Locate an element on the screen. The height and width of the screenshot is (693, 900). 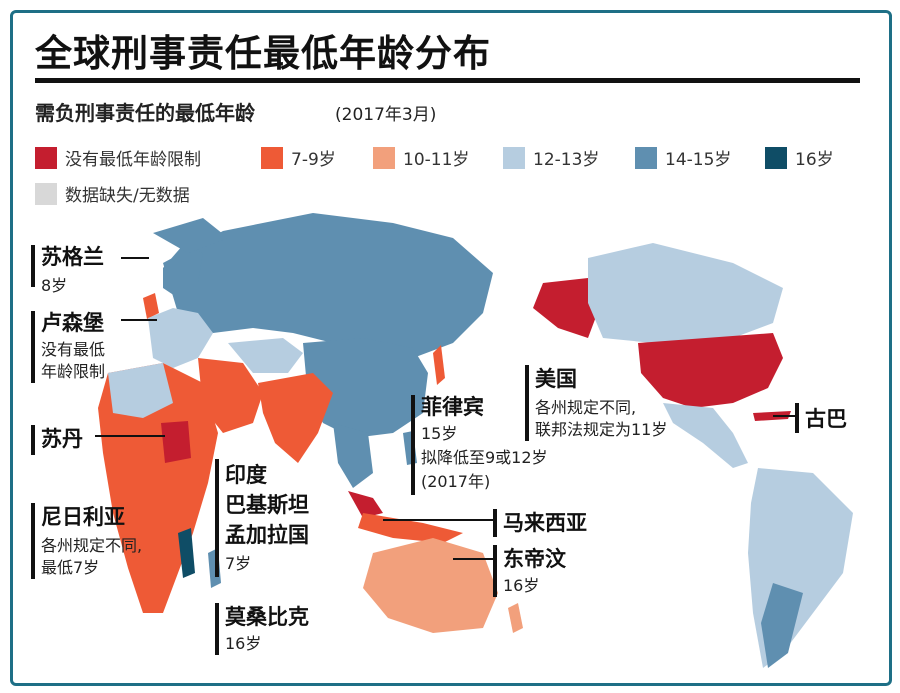
mexico-region is located at coordinates (705, 435).